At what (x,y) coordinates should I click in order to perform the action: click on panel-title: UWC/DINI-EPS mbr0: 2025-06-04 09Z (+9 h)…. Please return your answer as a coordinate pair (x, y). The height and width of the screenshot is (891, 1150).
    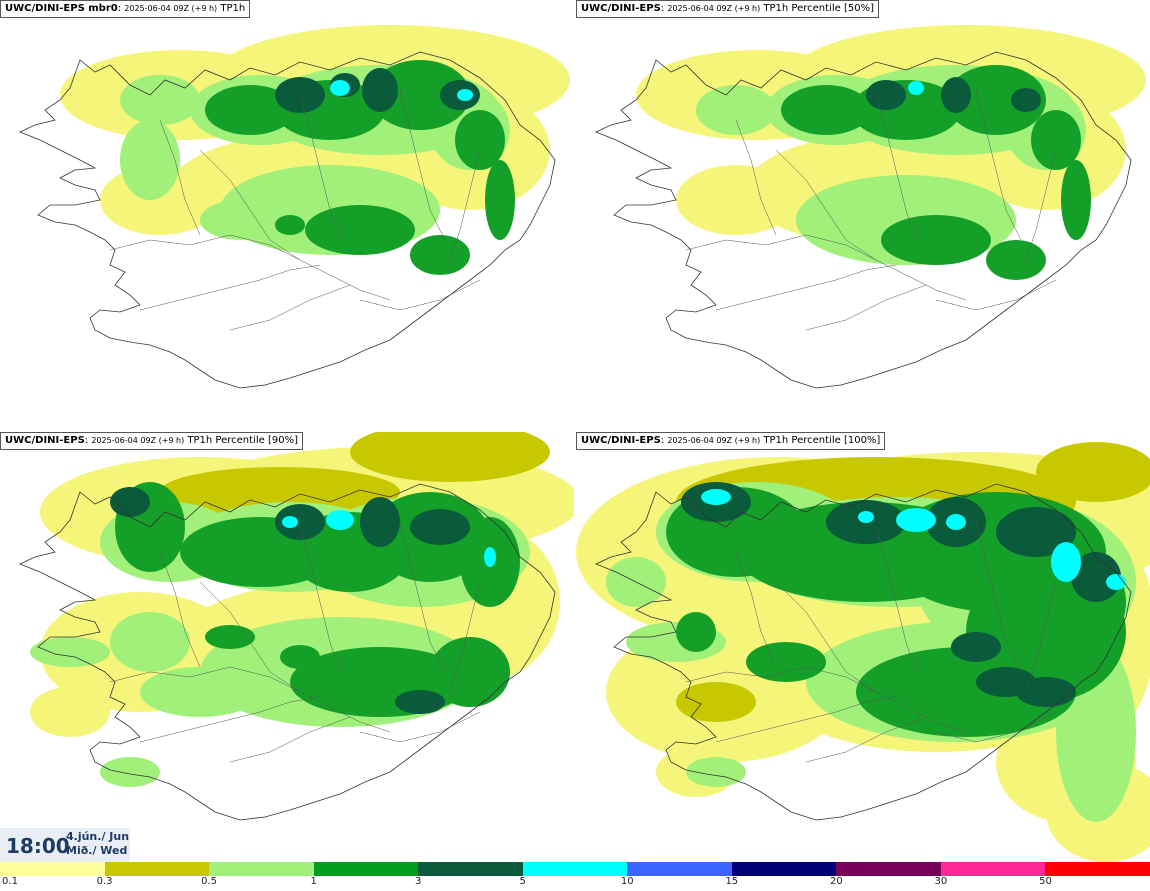
    Looking at the image, I should click on (125, 9).